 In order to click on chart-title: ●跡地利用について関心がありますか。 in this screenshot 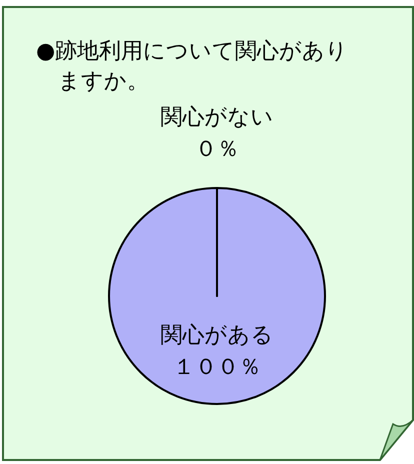, I will do `click(192, 66)`.